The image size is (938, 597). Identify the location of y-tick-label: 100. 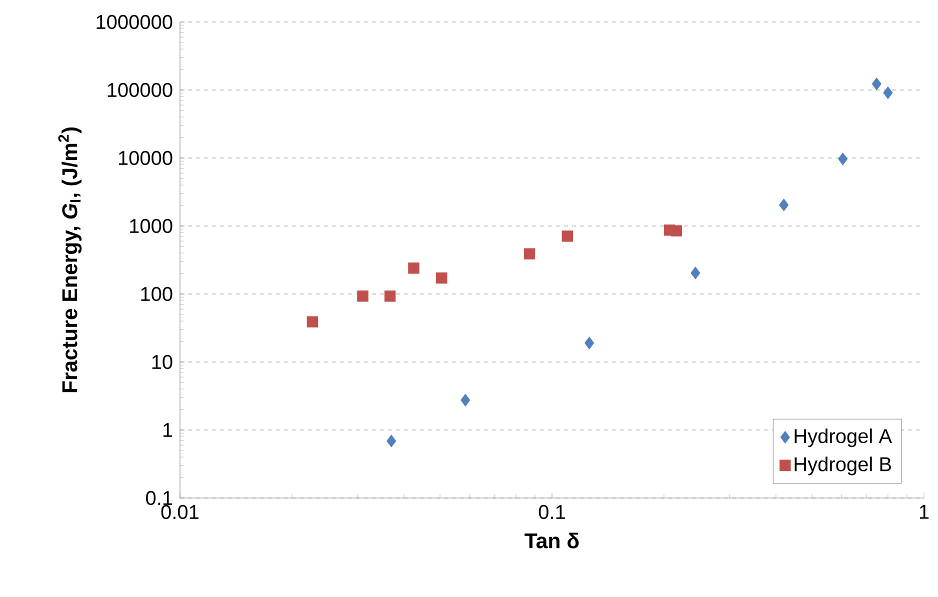
(156, 294).